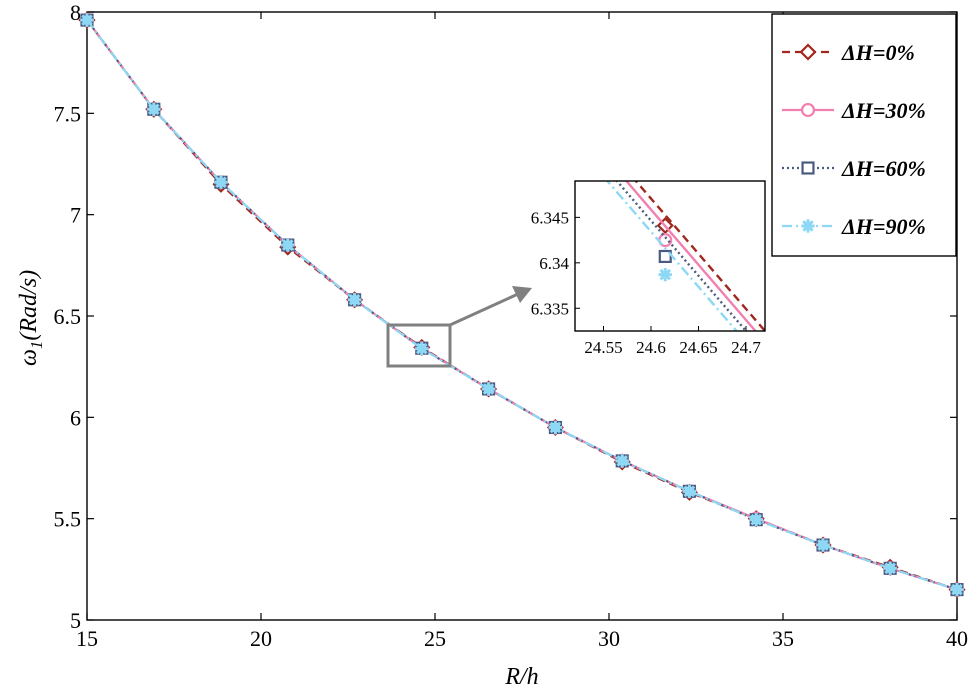 The height and width of the screenshot is (694, 971). Describe the element at coordinates (261, 638) in the screenshot. I see `x-tick-label: 20` at that location.